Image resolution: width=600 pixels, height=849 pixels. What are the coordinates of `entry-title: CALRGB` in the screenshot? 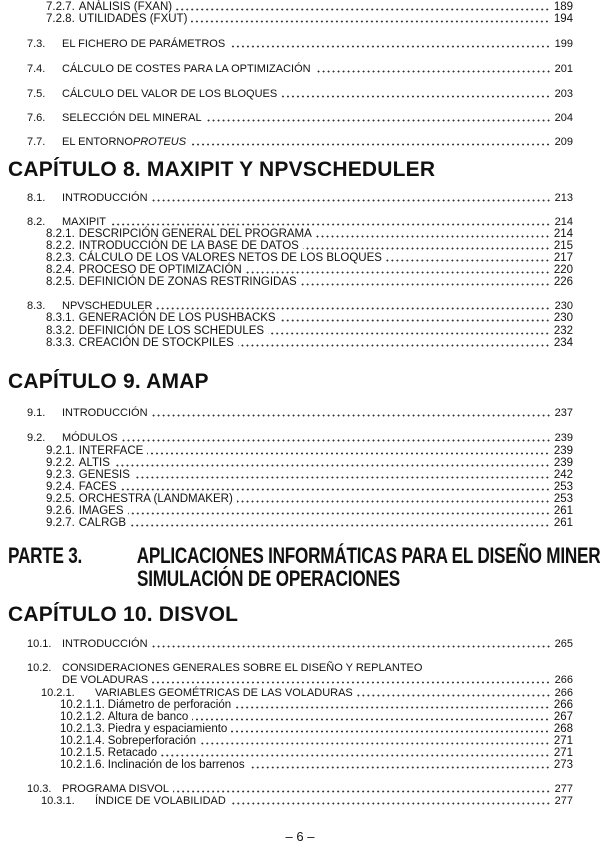 It's located at (102, 523).